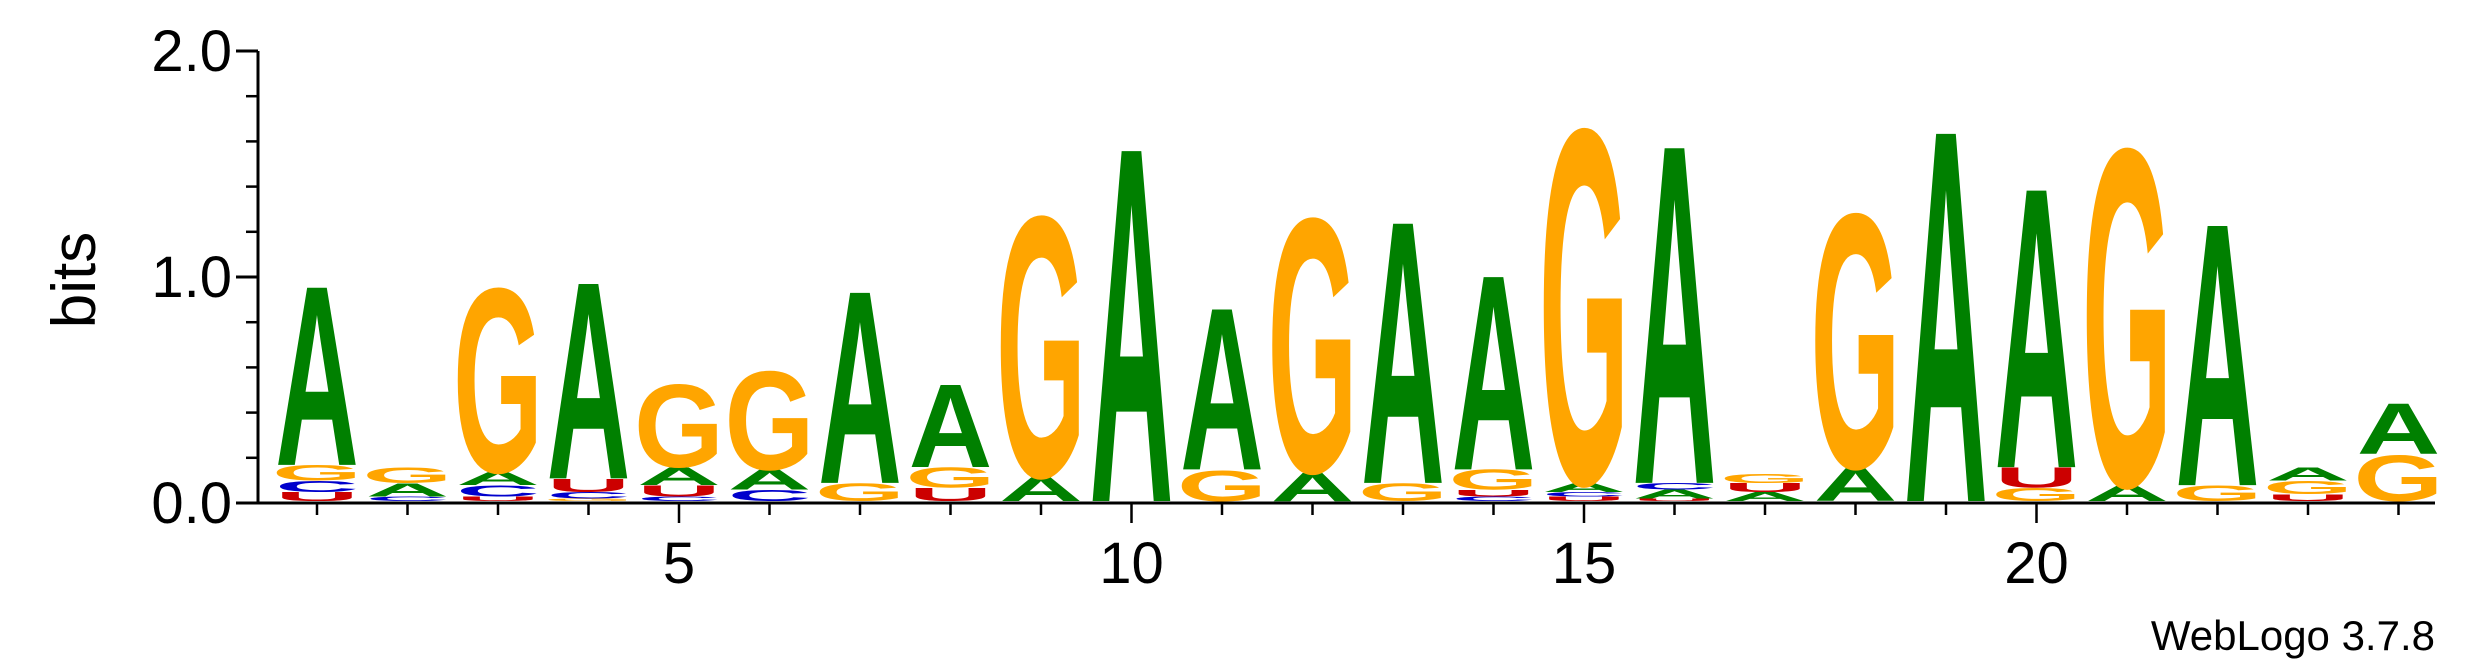 Image resolution: width=2475 pixels, height=667 pixels. Describe the element at coordinates (191, 503) in the screenshot. I see `y-tick-label: 0.0` at that location.